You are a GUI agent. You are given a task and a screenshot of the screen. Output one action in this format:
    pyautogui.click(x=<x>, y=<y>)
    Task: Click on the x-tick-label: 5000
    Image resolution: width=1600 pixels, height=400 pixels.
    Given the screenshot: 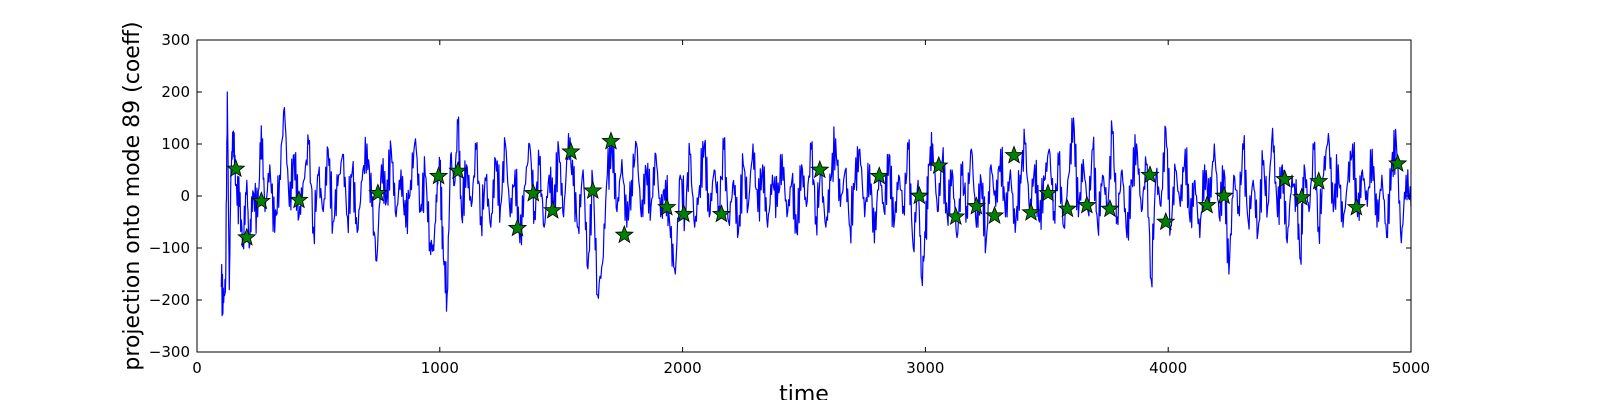 What is the action you would take?
    pyautogui.click(x=1411, y=368)
    